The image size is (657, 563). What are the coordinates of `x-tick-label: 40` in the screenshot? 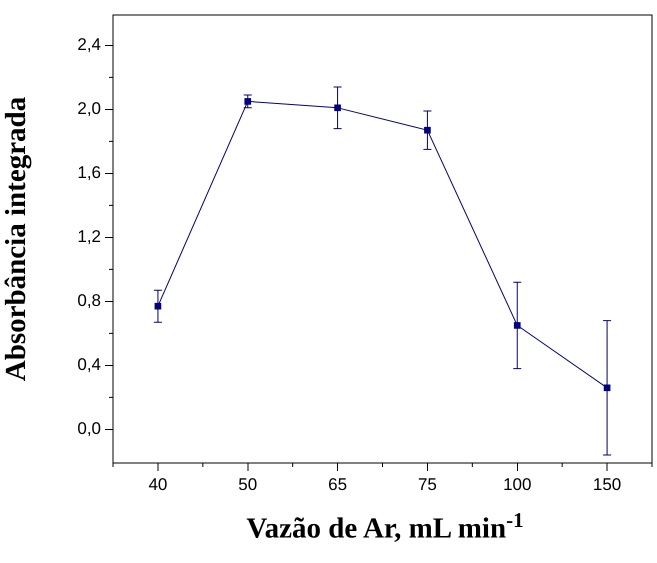 It's located at (158, 484).